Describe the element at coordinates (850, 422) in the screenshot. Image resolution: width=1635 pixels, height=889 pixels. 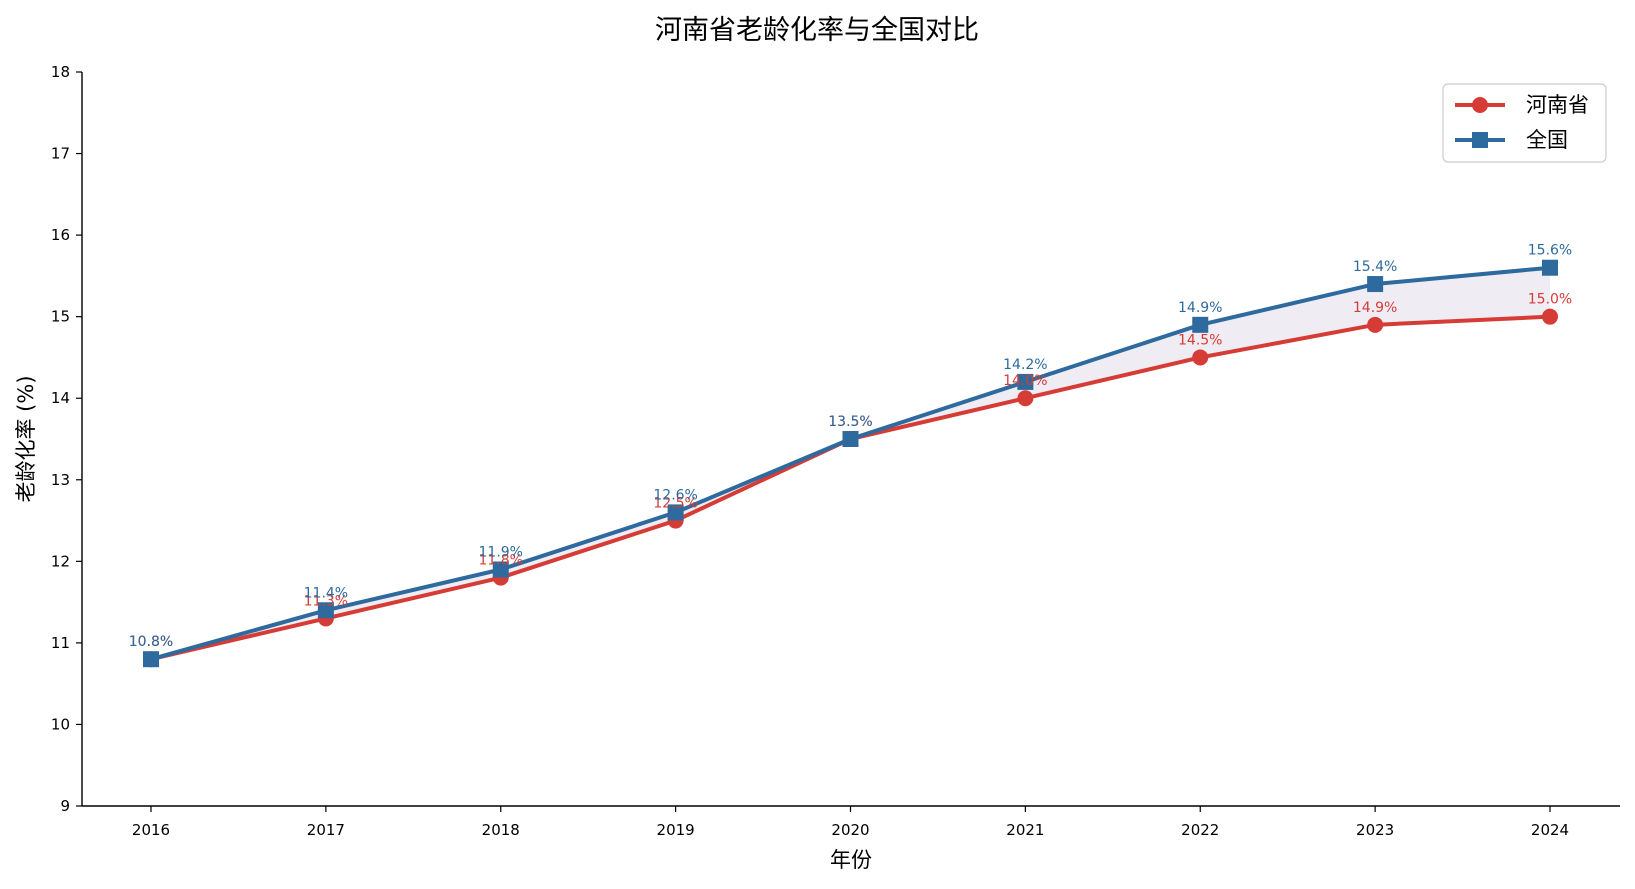
I see `data-label: 13.5%` at that location.